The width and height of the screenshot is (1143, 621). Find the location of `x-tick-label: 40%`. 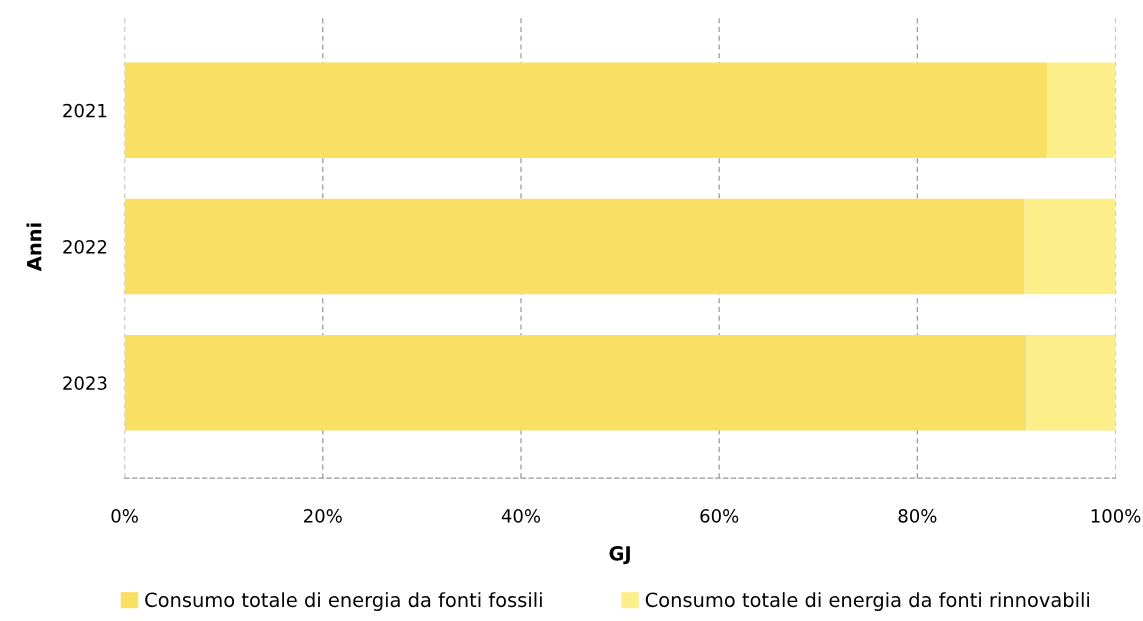

x-tick-label: 40% is located at coordinates (521, 516).